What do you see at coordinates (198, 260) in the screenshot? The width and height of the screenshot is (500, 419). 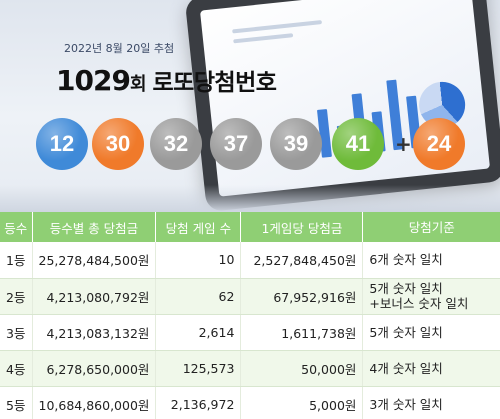 I see `cell-winner-count: 10` at bounding box center [198, 260].